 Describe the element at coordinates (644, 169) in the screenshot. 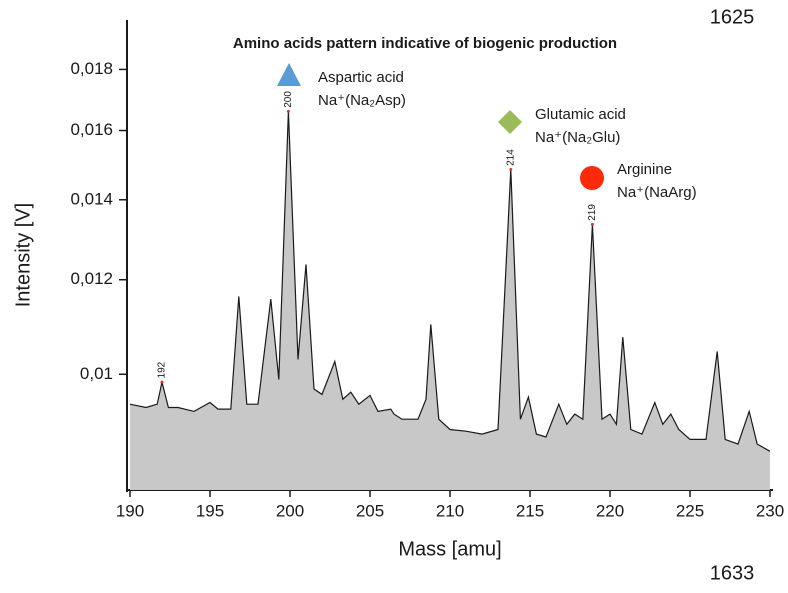

I see `annotation: Arginine` at that location.